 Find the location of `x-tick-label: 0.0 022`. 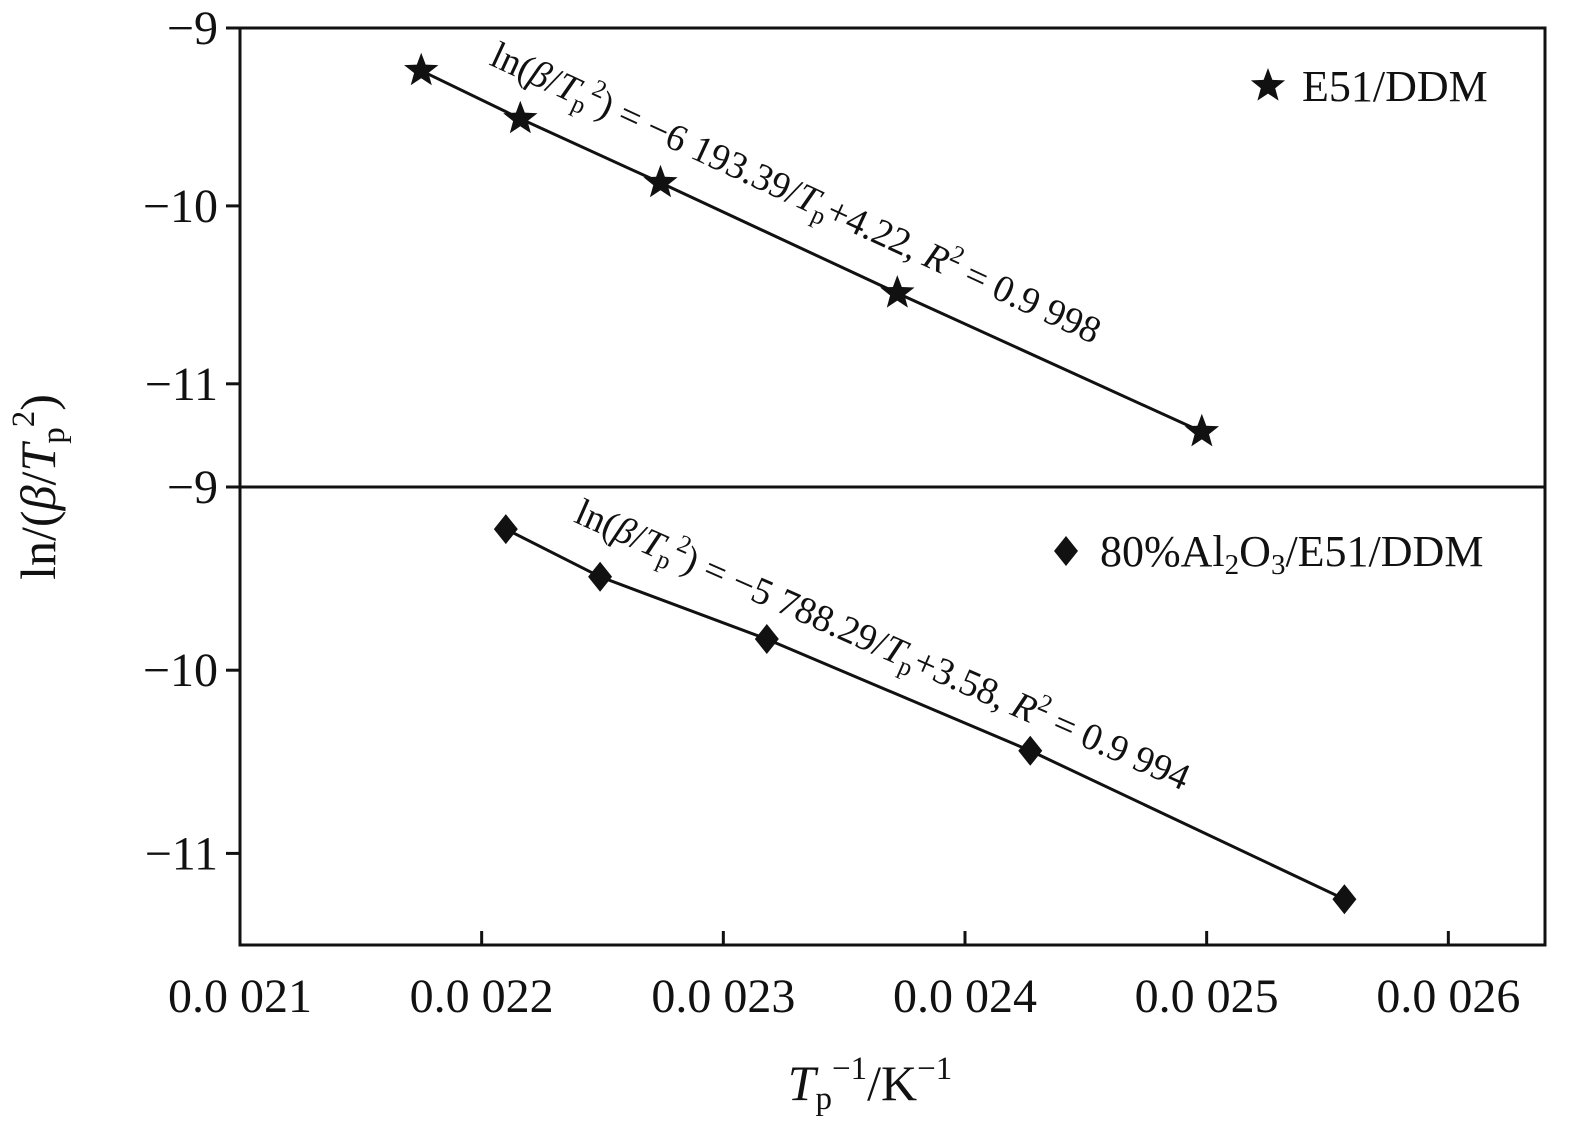

x-tick-label: 0.0 022 is located at coordinates (482, 996).